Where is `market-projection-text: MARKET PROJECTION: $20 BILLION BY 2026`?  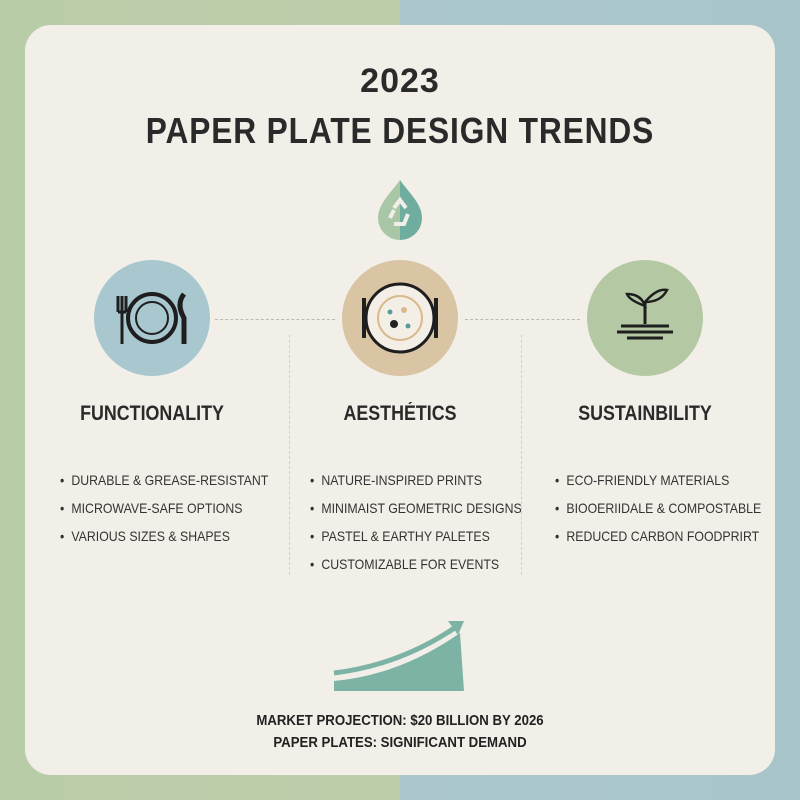 market-projection-text: MARKET PROJECTION: $20 BILLION BY 2026 is located at coordinates (400, 720).